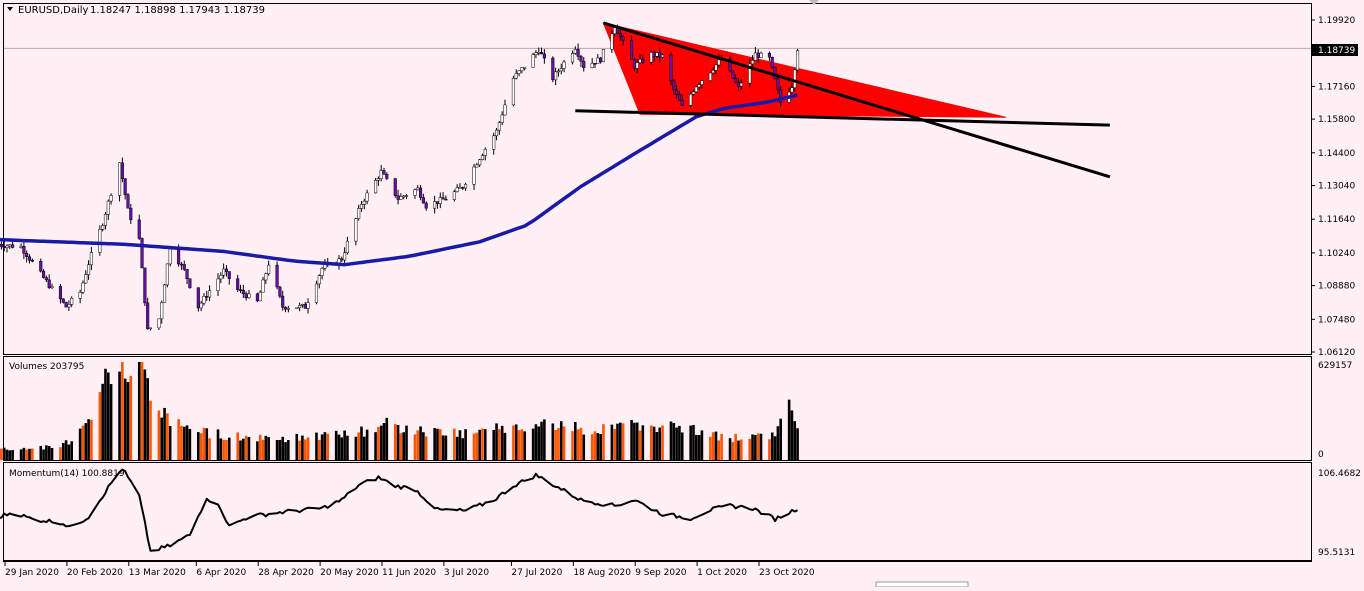 The image size is (1364, 591). Describe the element at coordinates (349, 573) in the screenshot. I see `time-tick-label: 20 May 2020` at that location.